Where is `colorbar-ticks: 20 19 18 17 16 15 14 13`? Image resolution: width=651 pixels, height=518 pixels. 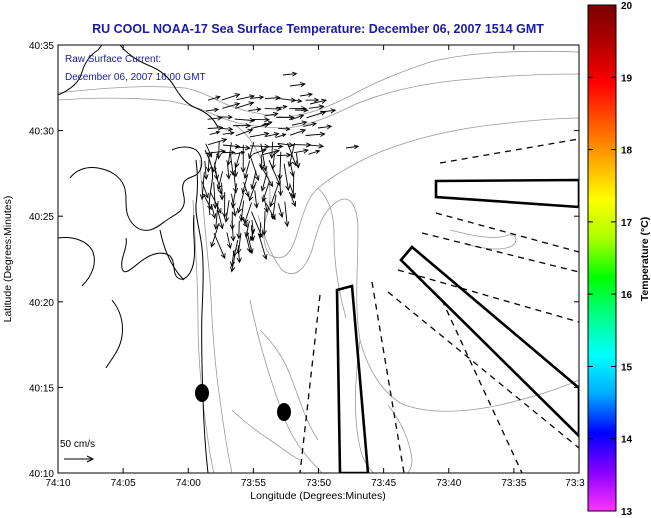
colorbar-ticks: 20 19 18 17 16 15 14 13 is located at coordinates (610, 259).